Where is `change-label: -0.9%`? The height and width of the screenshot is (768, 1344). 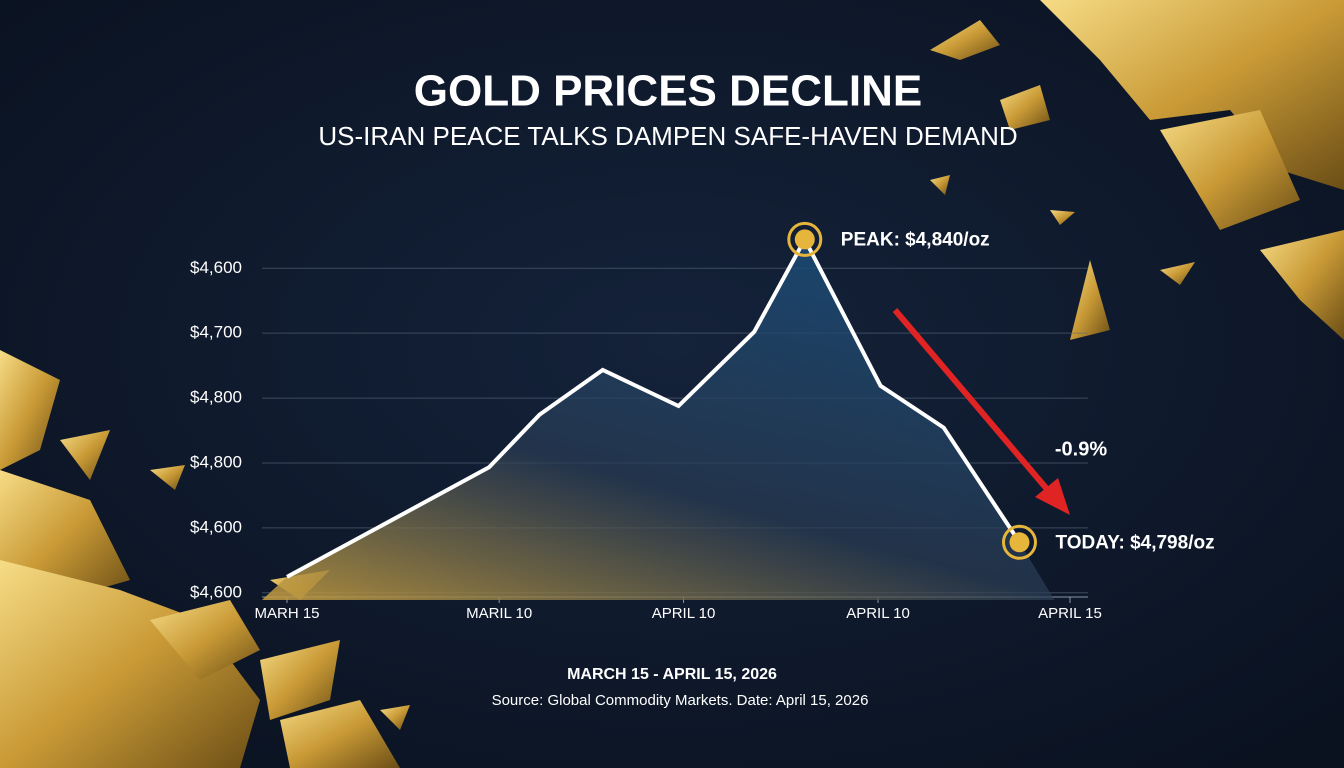 change-label: -0.9% is located at coordinates (1081, 449).